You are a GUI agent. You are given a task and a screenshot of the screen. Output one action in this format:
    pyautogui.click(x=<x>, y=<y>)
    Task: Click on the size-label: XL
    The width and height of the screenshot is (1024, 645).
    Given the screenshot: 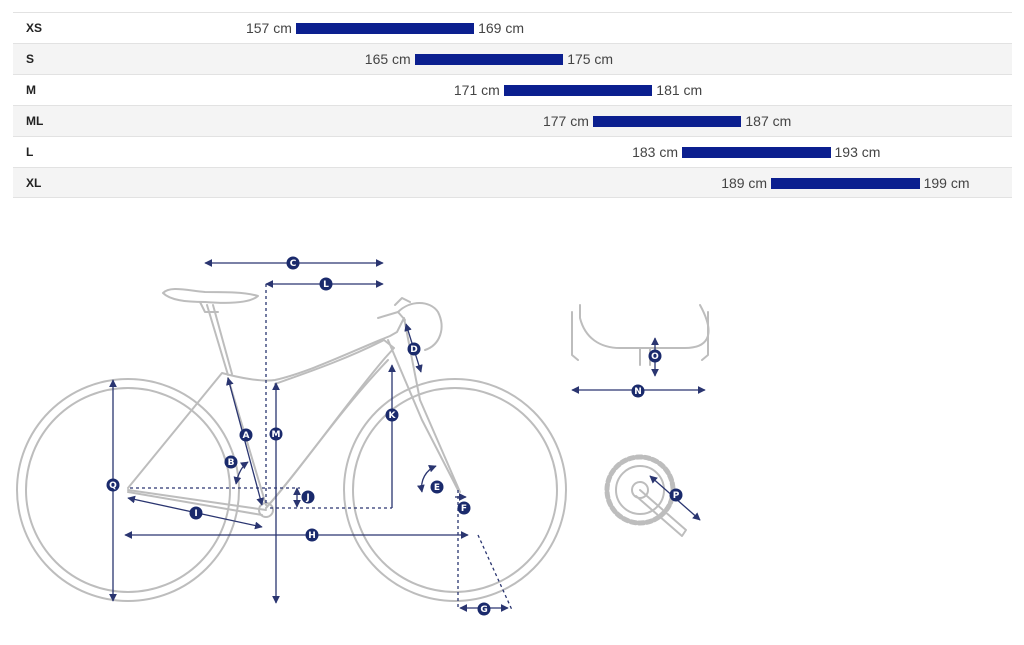 What is the action you would take?
    pyautogui.click(x=34, y=183)
    